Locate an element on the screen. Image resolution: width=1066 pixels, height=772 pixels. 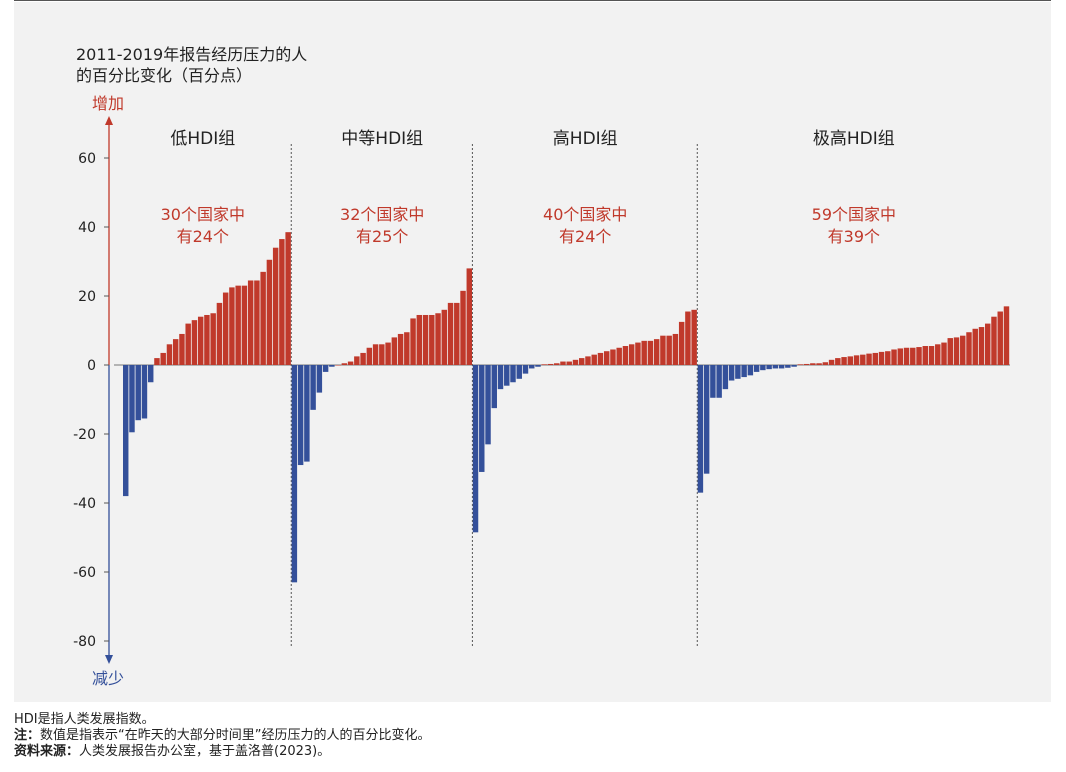
group-label: 中等HDI组 is located at coordinates (382, 139).